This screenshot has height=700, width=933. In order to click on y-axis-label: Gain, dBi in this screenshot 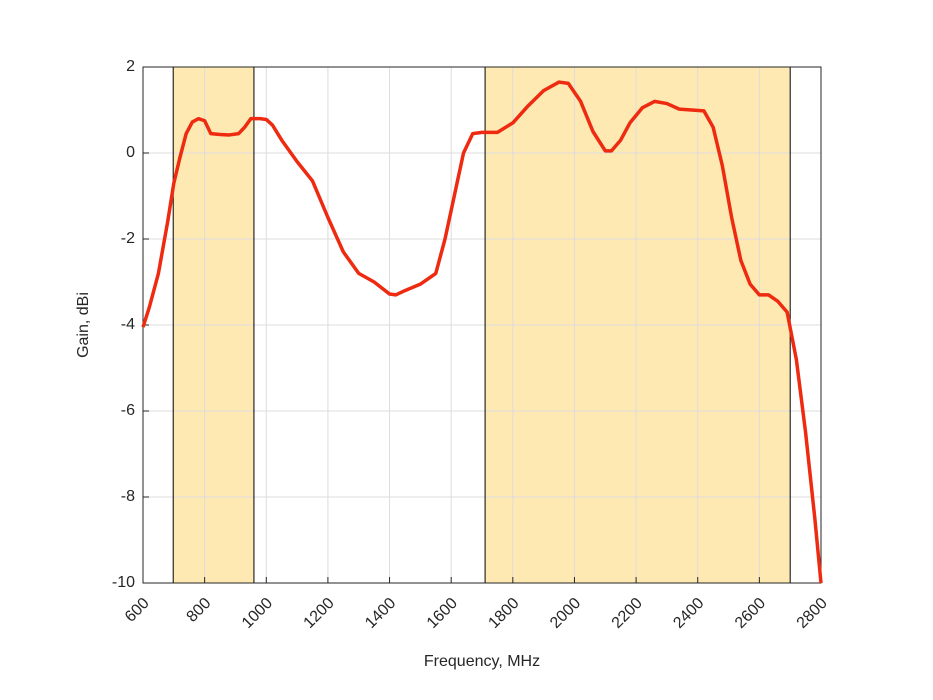, I will do `click(83, 325)`.